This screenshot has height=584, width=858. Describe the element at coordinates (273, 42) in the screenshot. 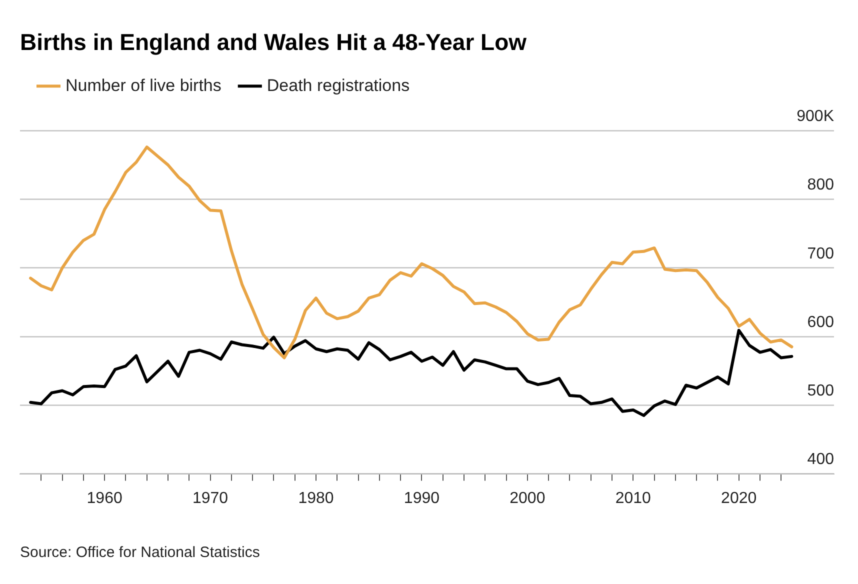

I see `chart-title: Births in England and Wales Hit a 48-Year Low` at that location.